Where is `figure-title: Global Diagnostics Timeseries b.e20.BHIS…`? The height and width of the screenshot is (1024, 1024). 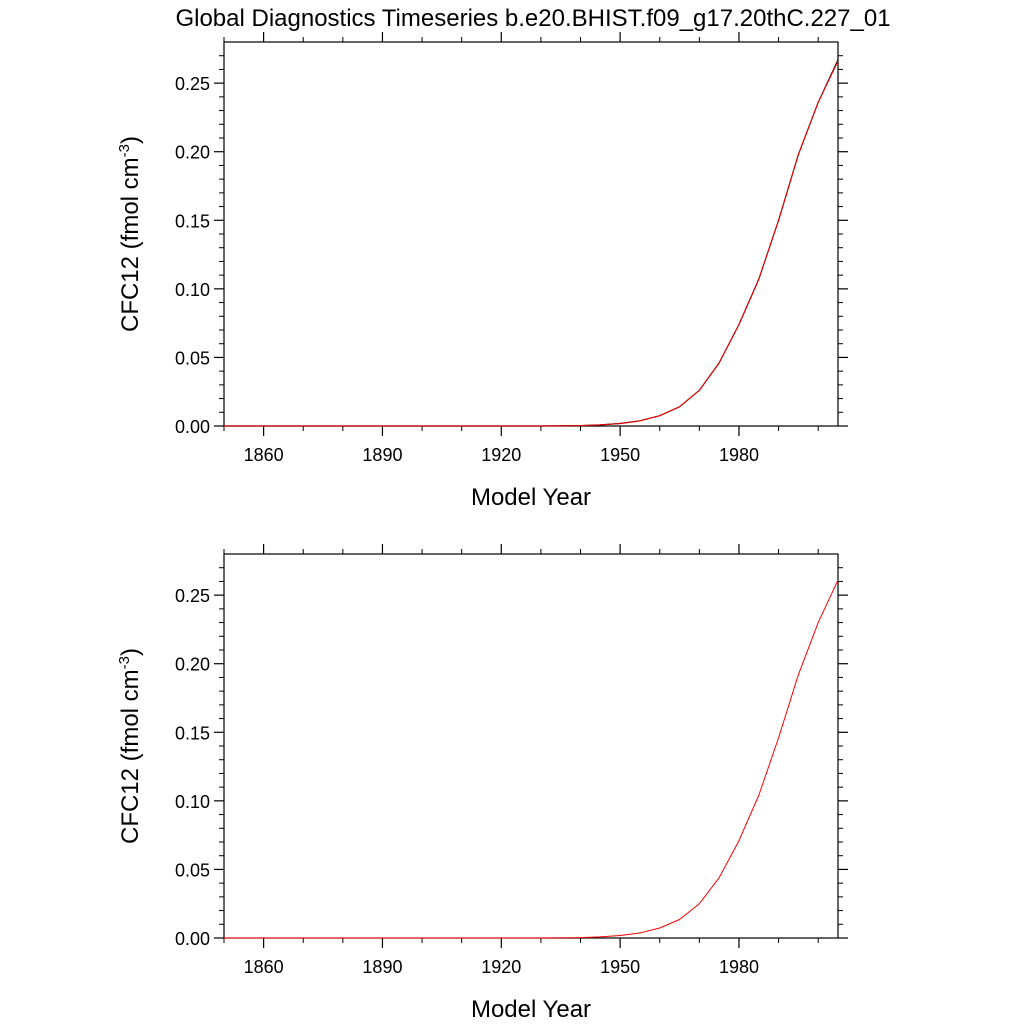
figure-title: Global Diagnostics Timeseries b.e20.BHIS… is located at coordinates (532, 18).